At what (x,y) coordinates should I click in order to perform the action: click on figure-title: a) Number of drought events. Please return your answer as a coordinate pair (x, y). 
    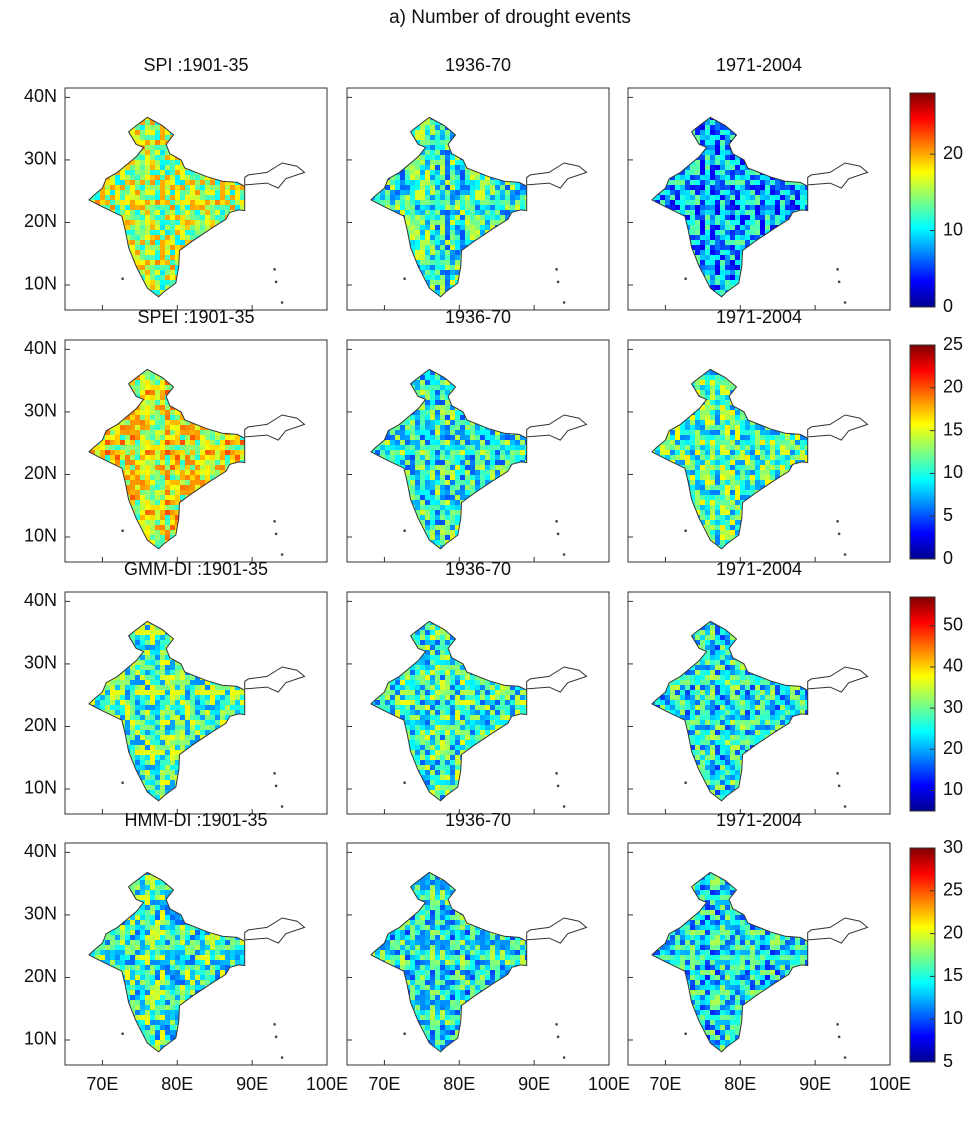
    Looking at the image, I should click on (510, 17).